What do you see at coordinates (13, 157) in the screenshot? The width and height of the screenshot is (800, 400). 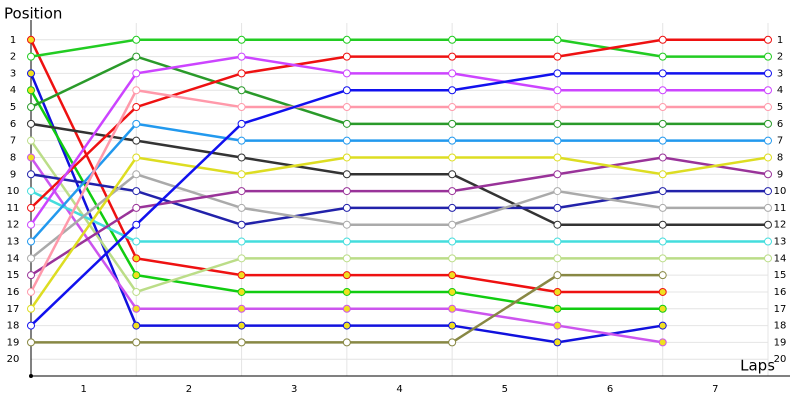 I see `y-tick-label: 8` at bounding box center [13, 157].